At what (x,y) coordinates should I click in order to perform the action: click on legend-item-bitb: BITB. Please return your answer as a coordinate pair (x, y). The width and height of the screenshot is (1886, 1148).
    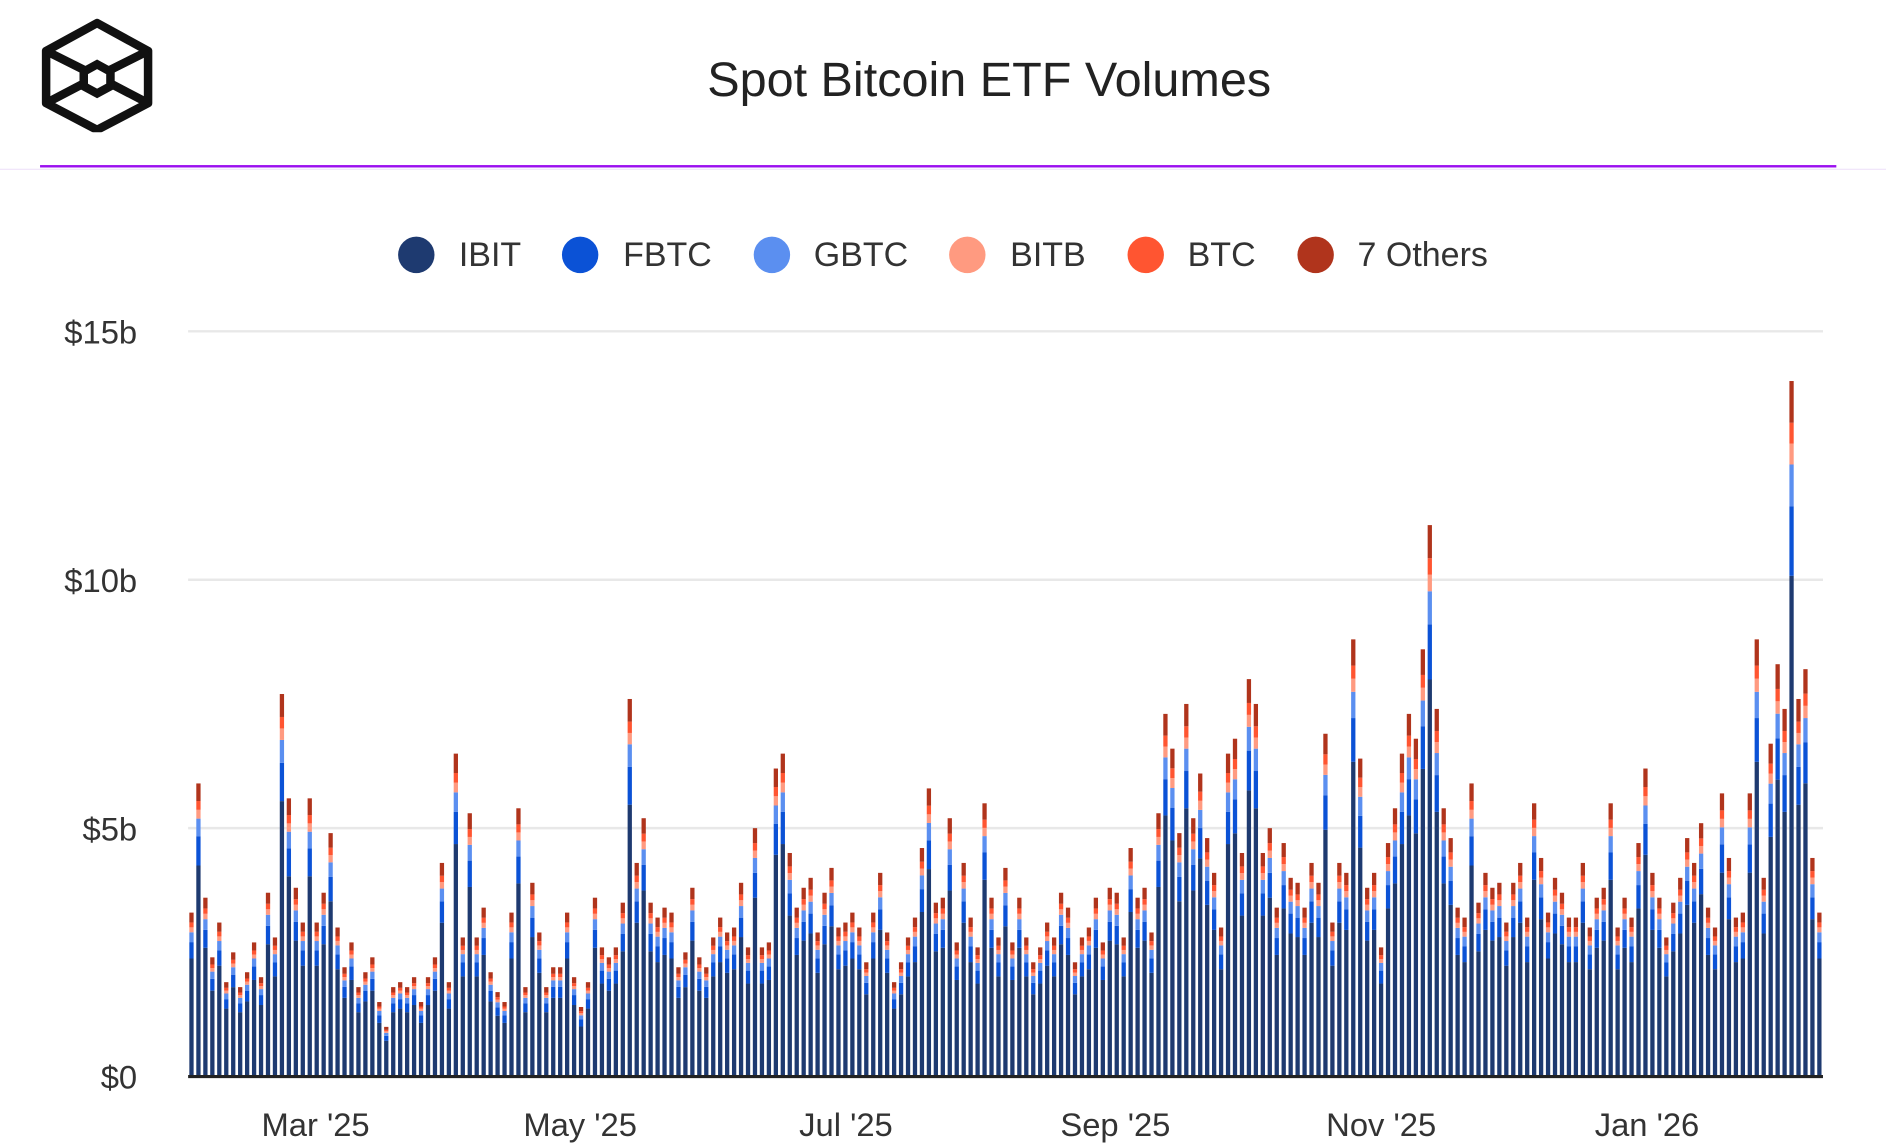
    Looking at the image, I should click on (1017, 254).